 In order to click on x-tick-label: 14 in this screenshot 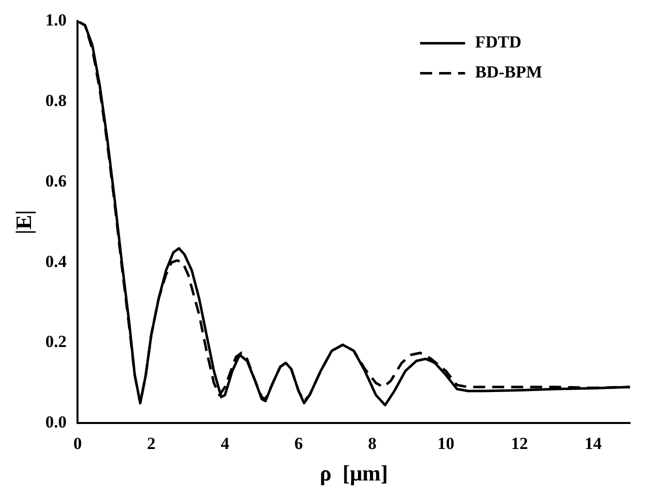, I will do `click(593, 443)`.